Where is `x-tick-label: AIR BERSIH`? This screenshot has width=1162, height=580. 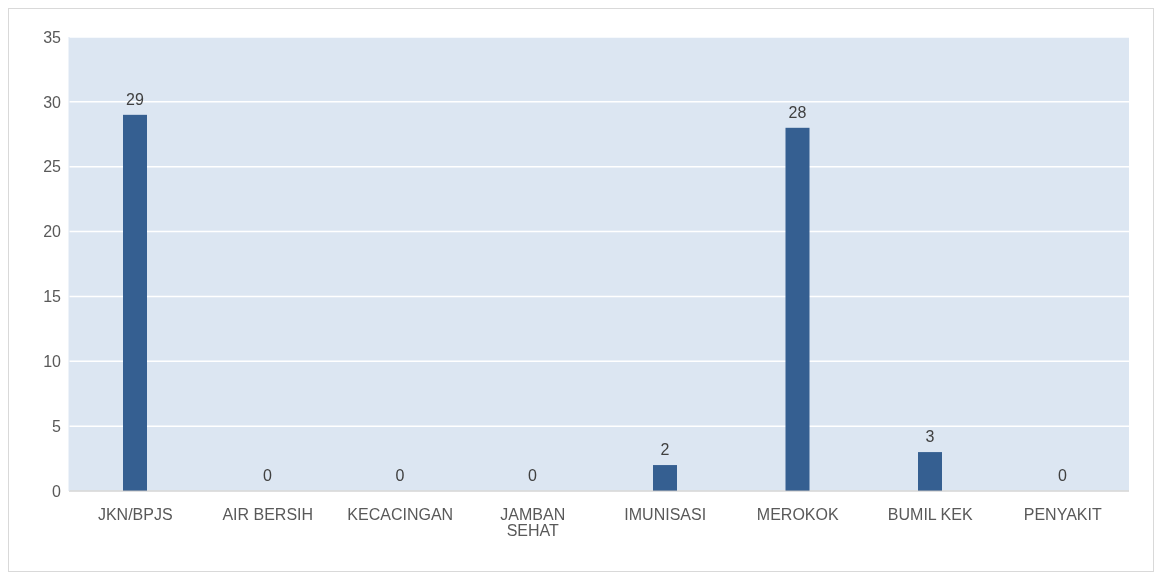
x-tick-label: AIR BERSIH is located at coordinates (268, 515).